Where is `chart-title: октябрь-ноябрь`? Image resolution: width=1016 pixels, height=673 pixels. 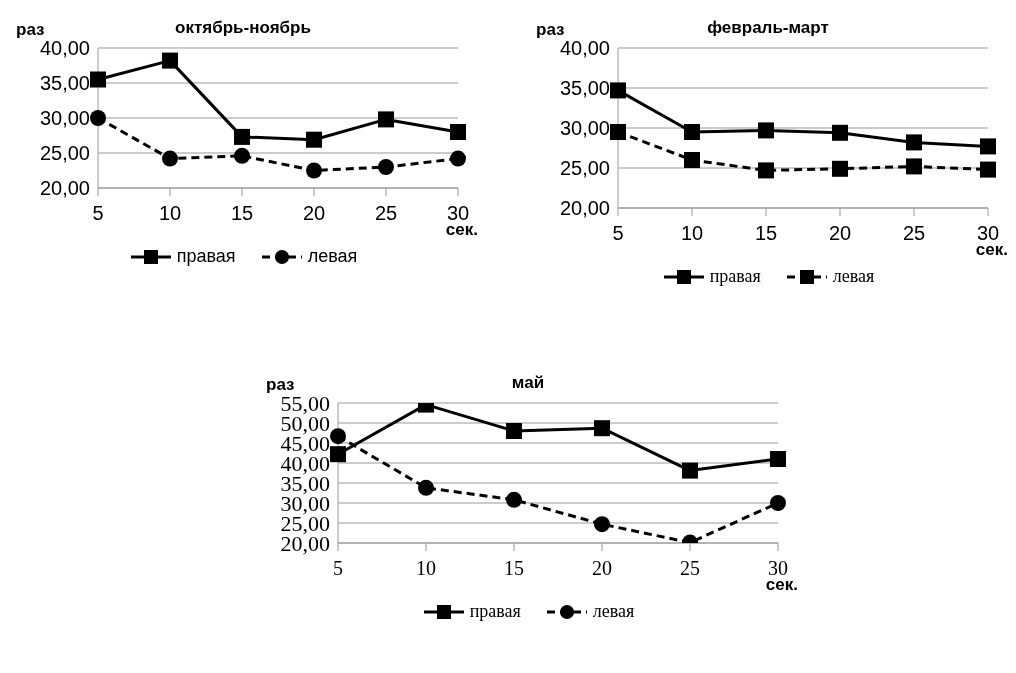 chart-title: октябрь-ноябрь is located at coordinates (243, 27).